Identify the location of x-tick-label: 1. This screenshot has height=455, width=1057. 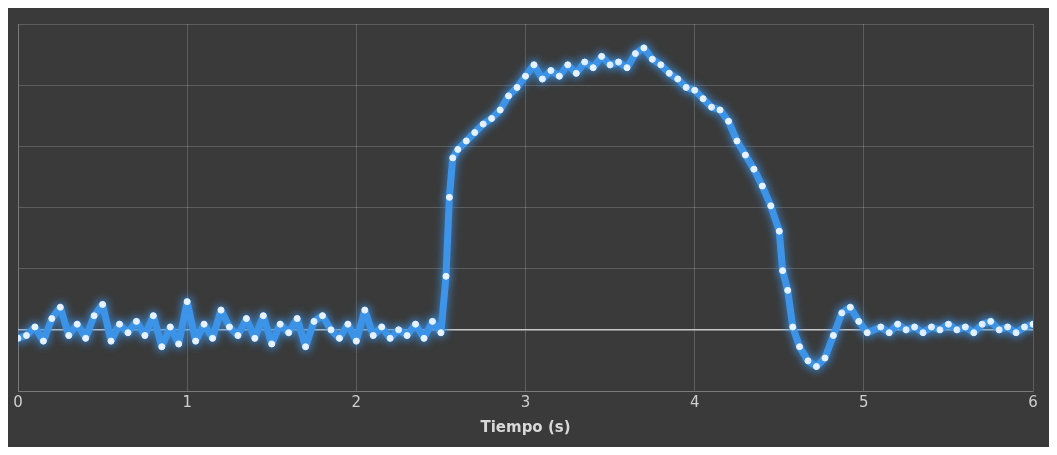
(187, 401).